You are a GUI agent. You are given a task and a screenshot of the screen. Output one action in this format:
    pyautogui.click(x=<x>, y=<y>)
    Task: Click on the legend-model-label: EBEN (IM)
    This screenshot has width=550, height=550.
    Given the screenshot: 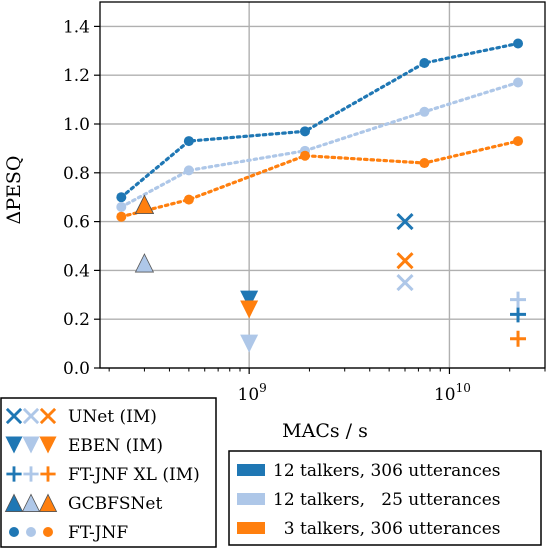 What is the action you would take?
    pyautogui.click(x=115, y=446)
    